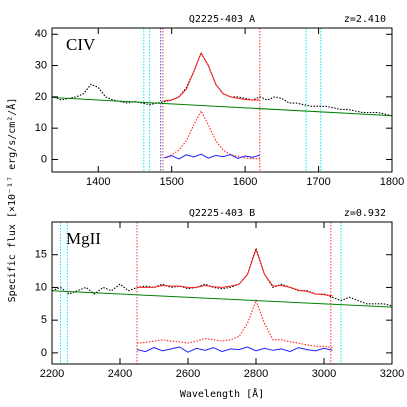 The width and height of the screenshot is (407, 407). Describe the element at coordinates (41, 65) in the screenshot. I see `y-tick-label: 30` at that location.